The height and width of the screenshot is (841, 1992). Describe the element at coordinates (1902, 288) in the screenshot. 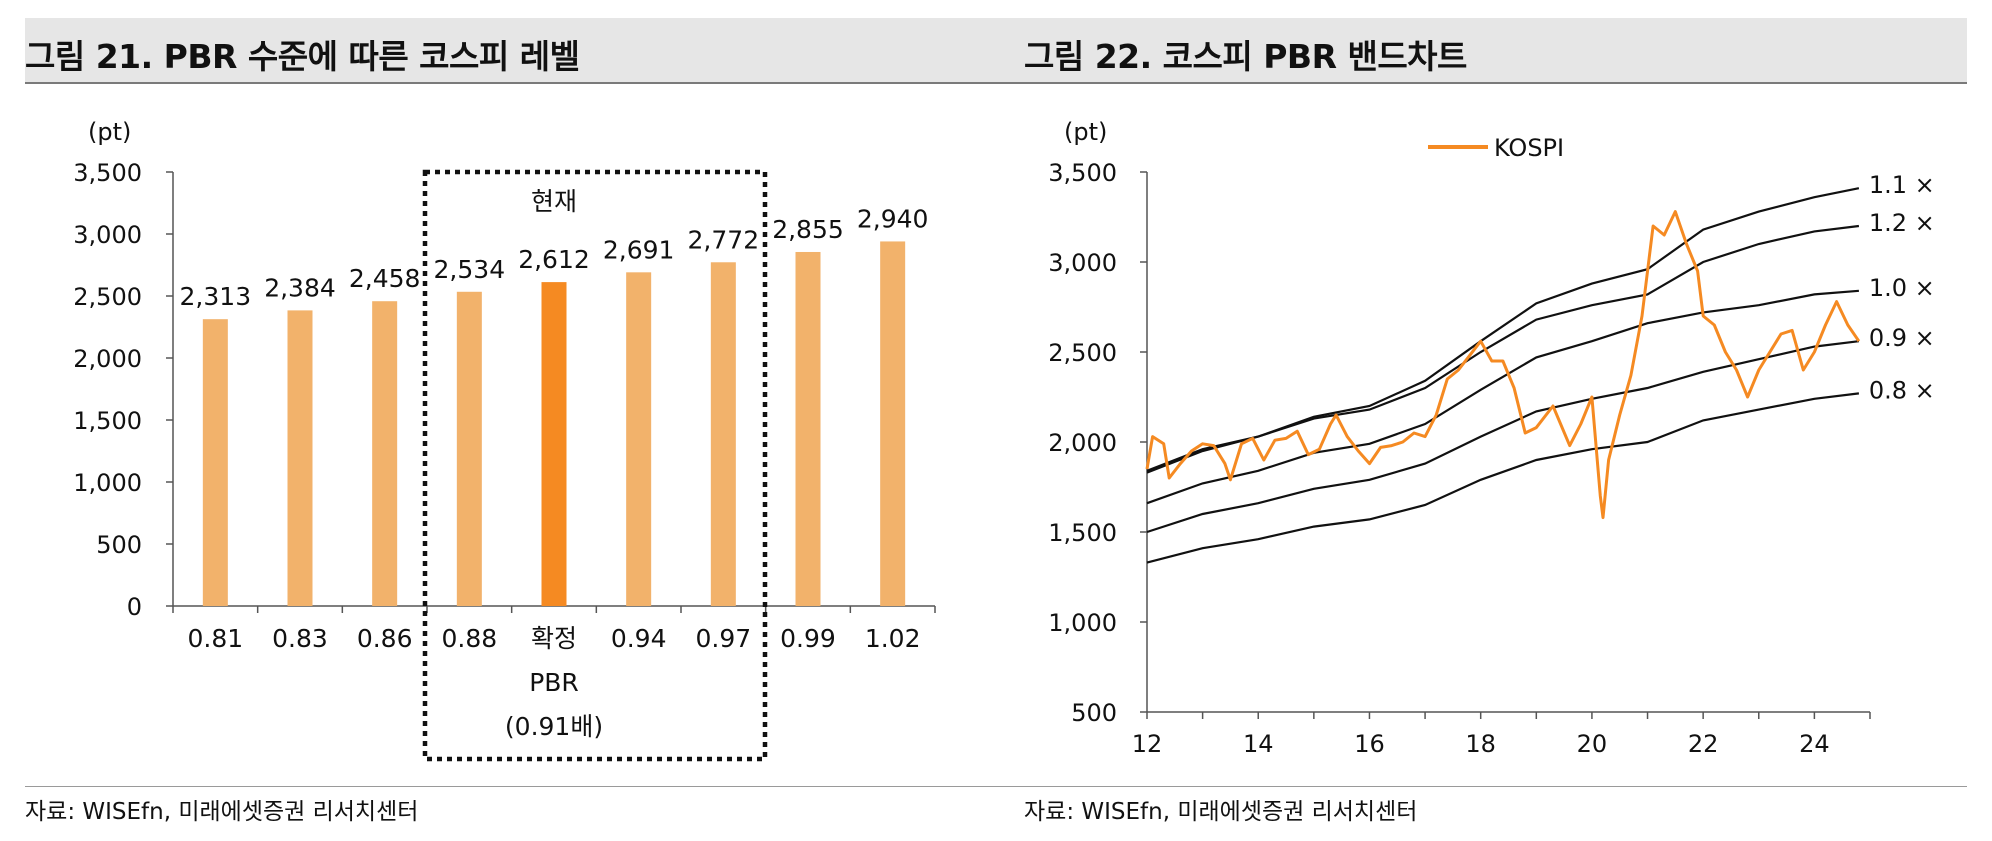

I see `band-label: 1.0 ×` at that location.